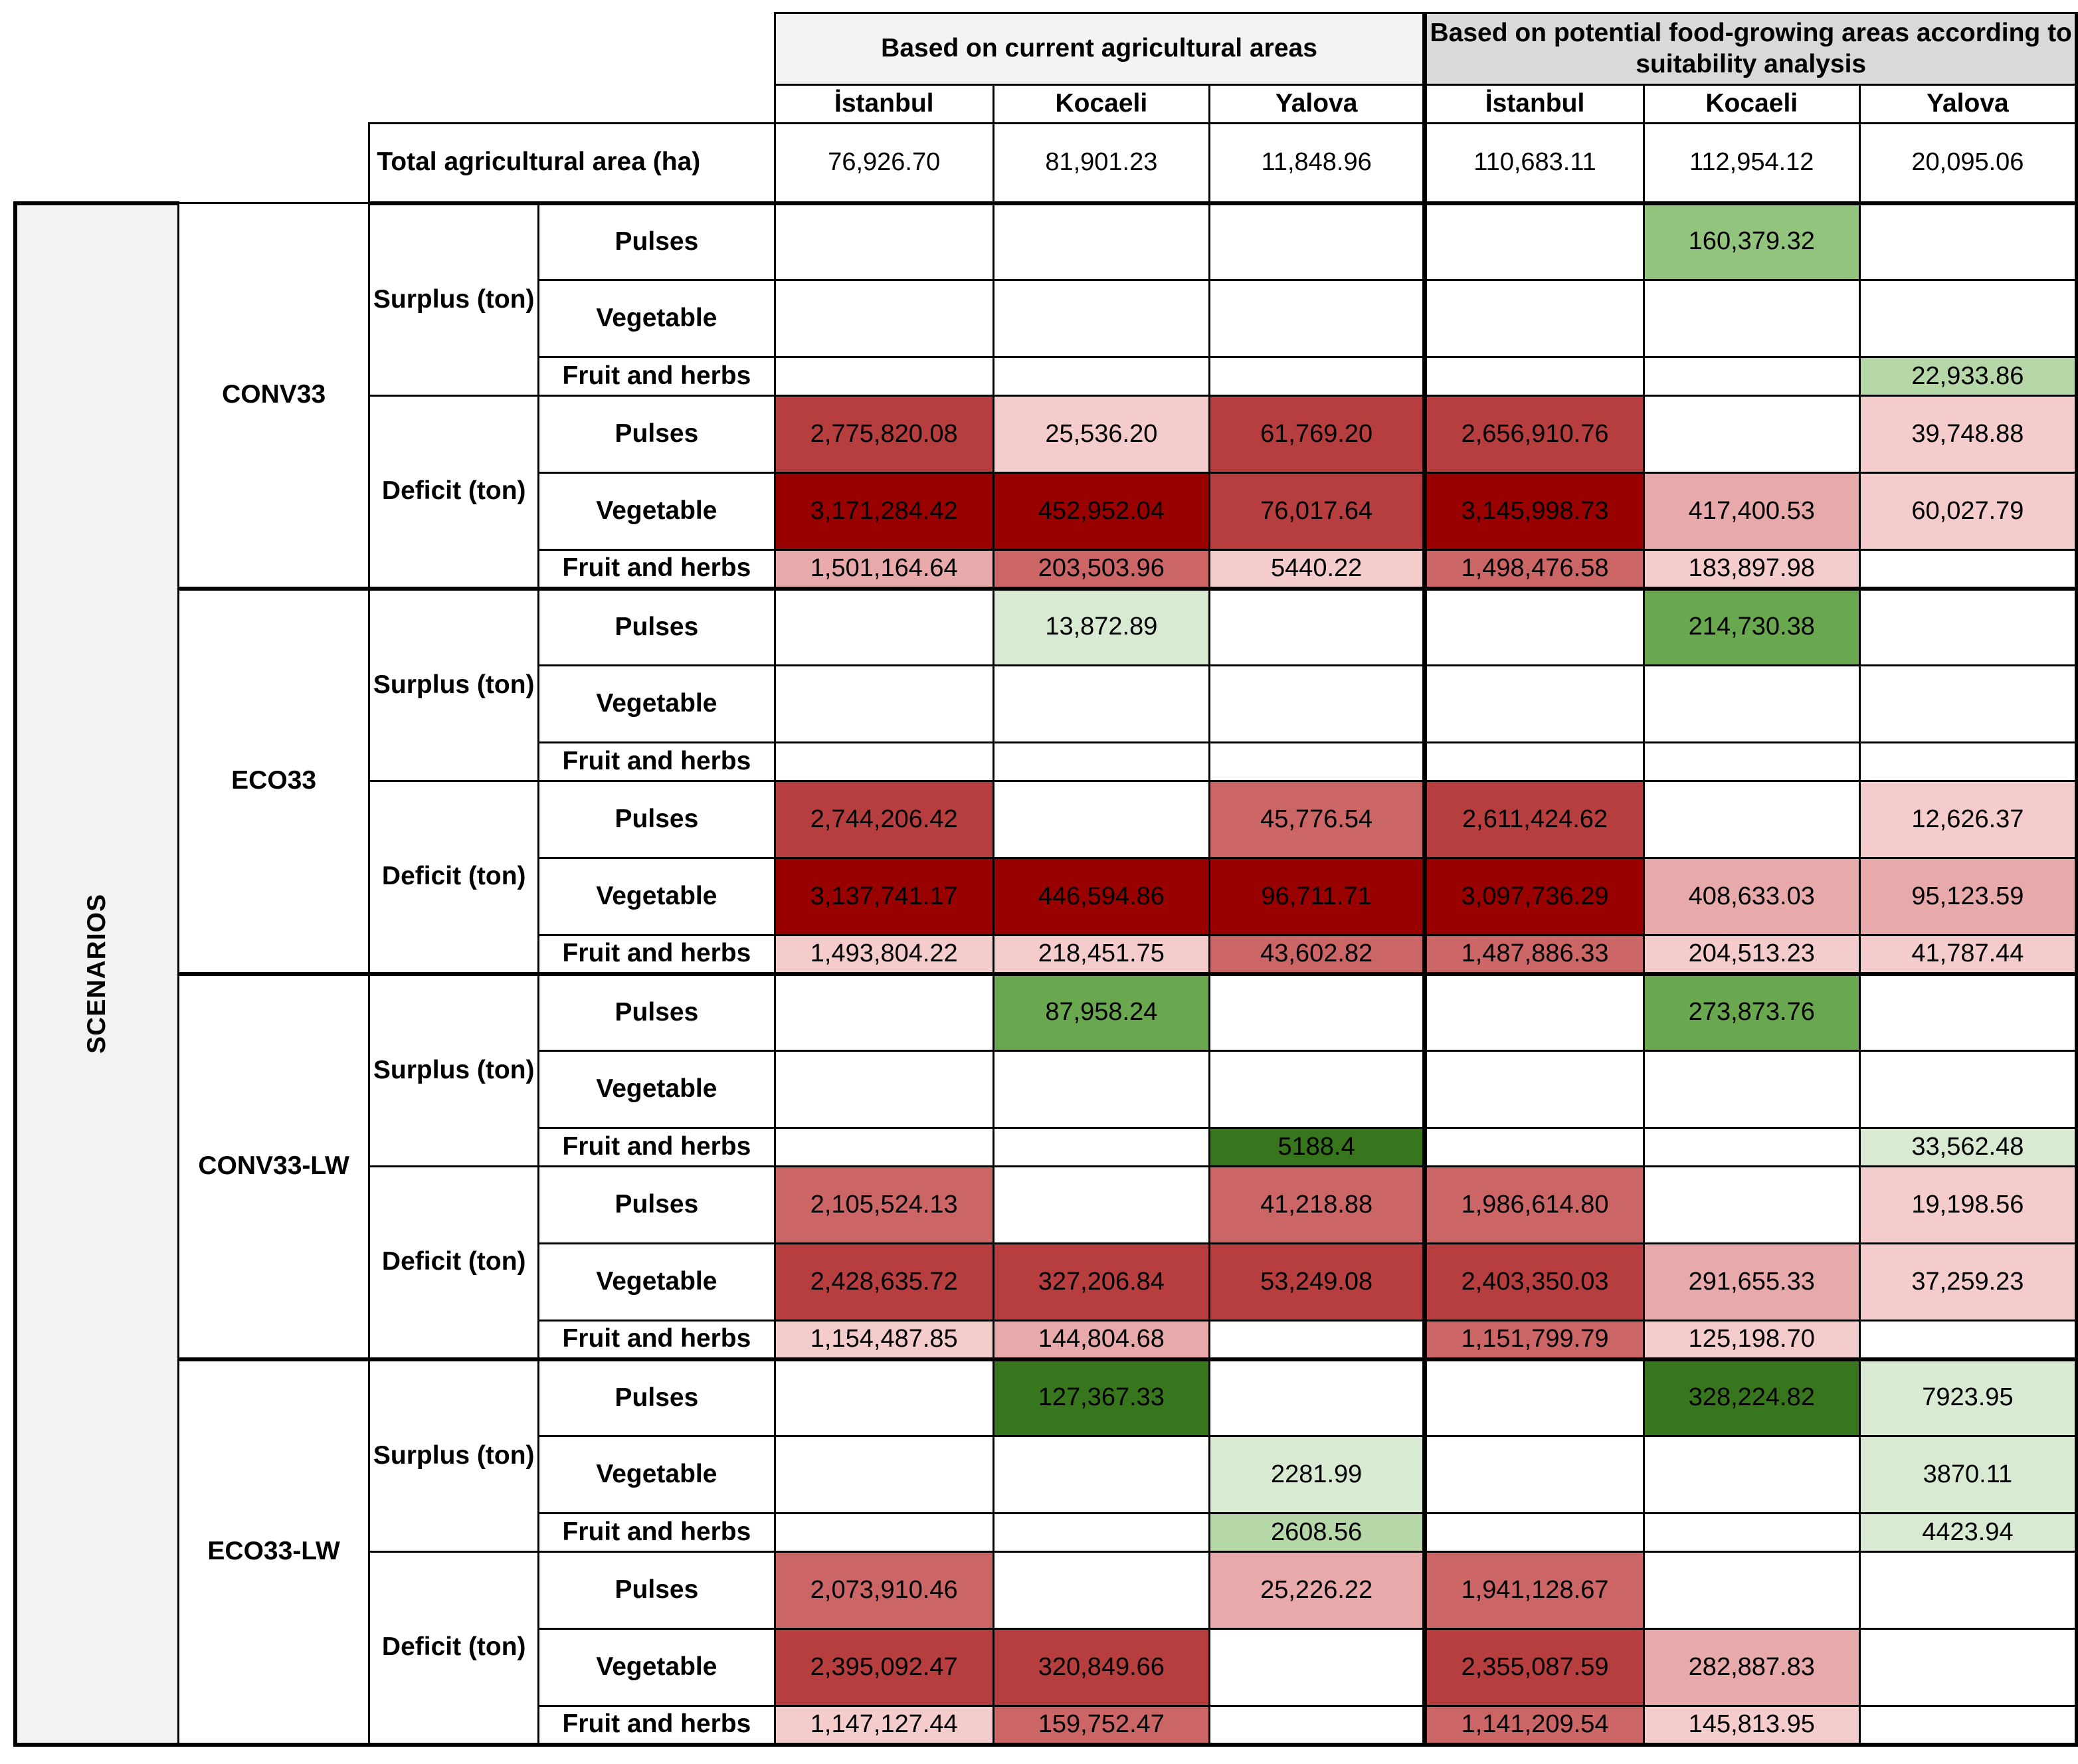  What do you see at coordinates (884, 1726) in the screenshot?
I see `value-cell: 1,147,127.44` at bounding box center [884, 1726].